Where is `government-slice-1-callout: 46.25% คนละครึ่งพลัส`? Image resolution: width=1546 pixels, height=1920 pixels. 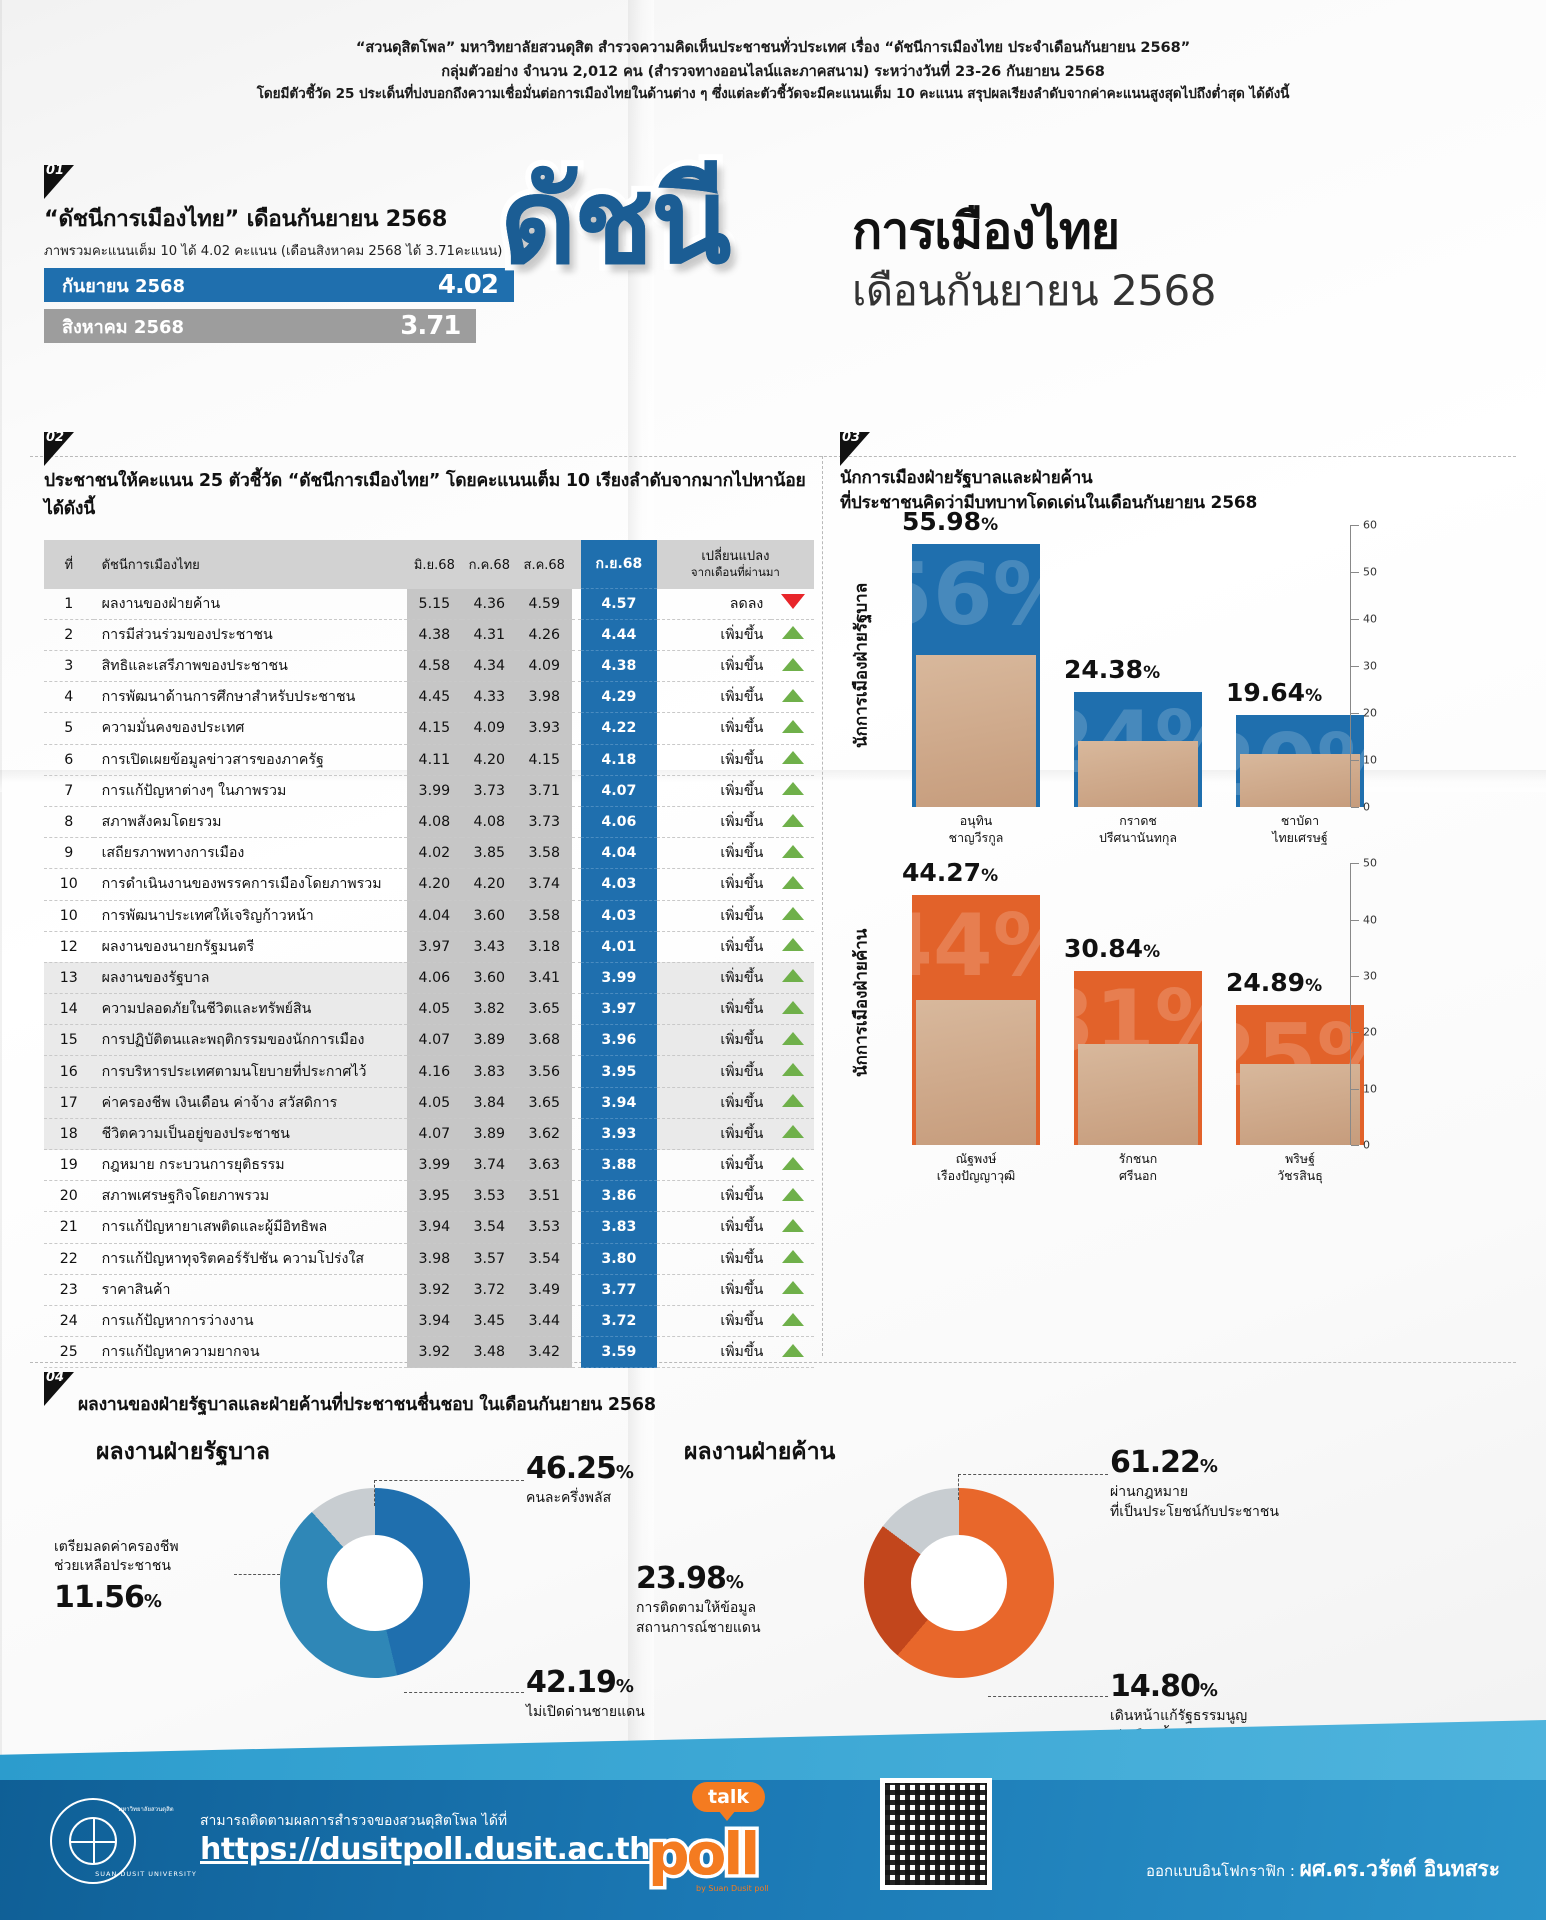
government-slice-1-callout: 46.25% คนละครึ่งพลัส is located at coordinates (580, 1479).